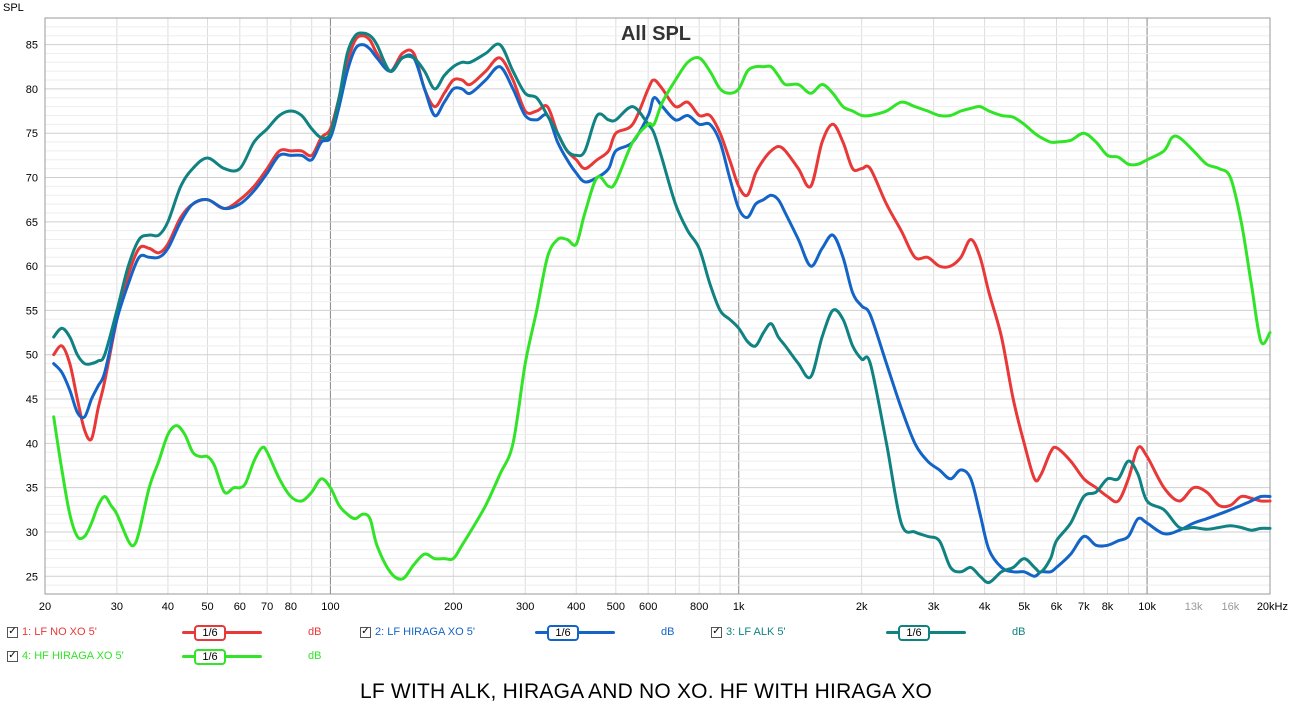  I want to click on x-tick-label: 30, so click(117, 607).